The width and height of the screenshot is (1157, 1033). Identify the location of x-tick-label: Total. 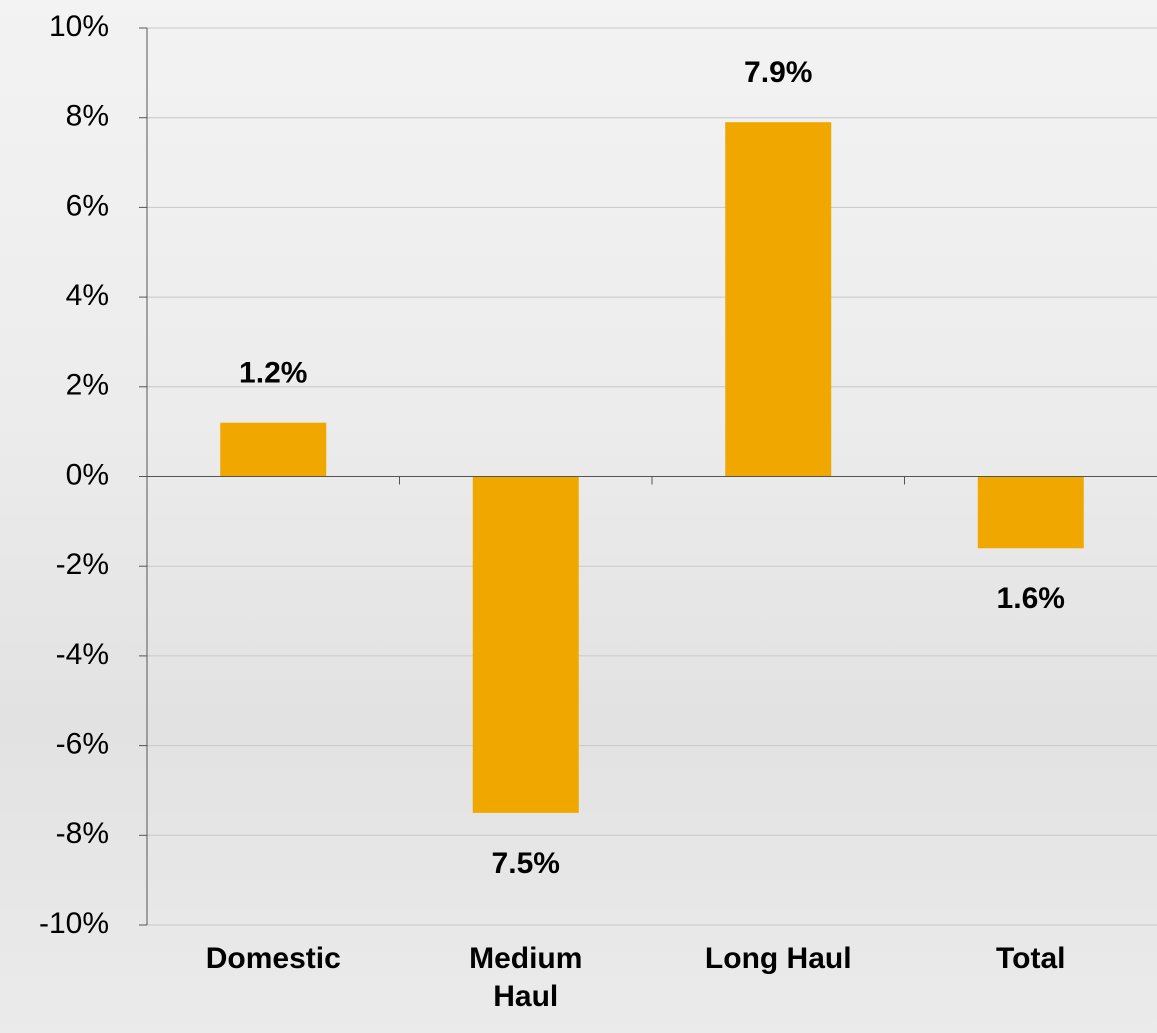
(1031, 958).